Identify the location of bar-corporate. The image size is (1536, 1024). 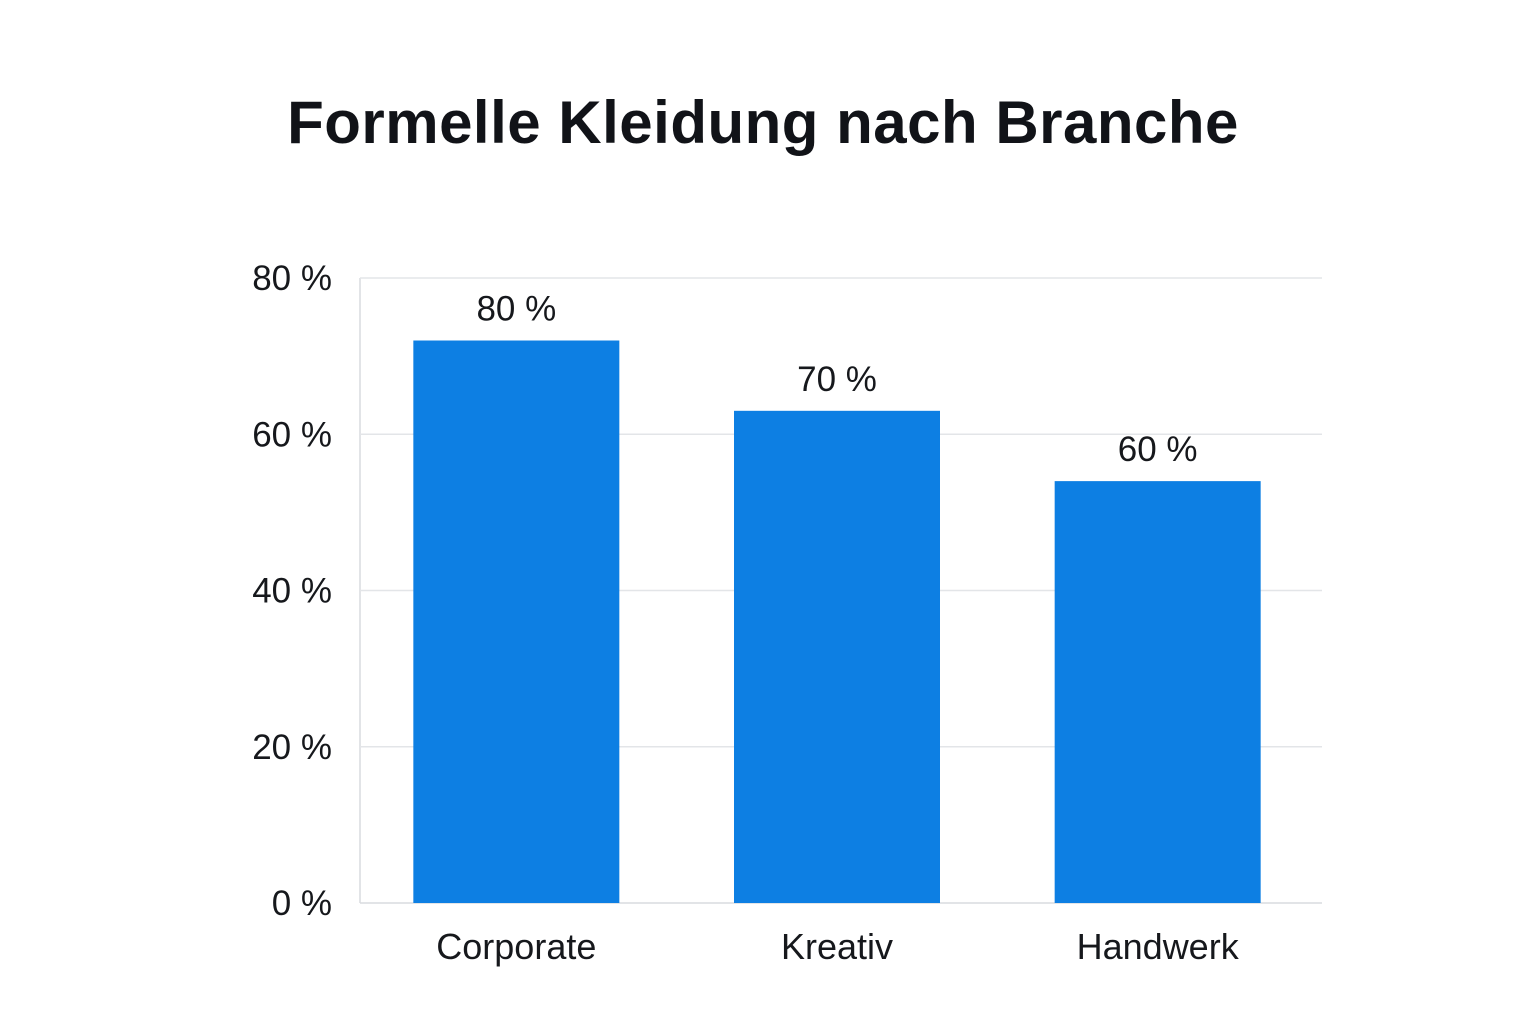
(516, 621).